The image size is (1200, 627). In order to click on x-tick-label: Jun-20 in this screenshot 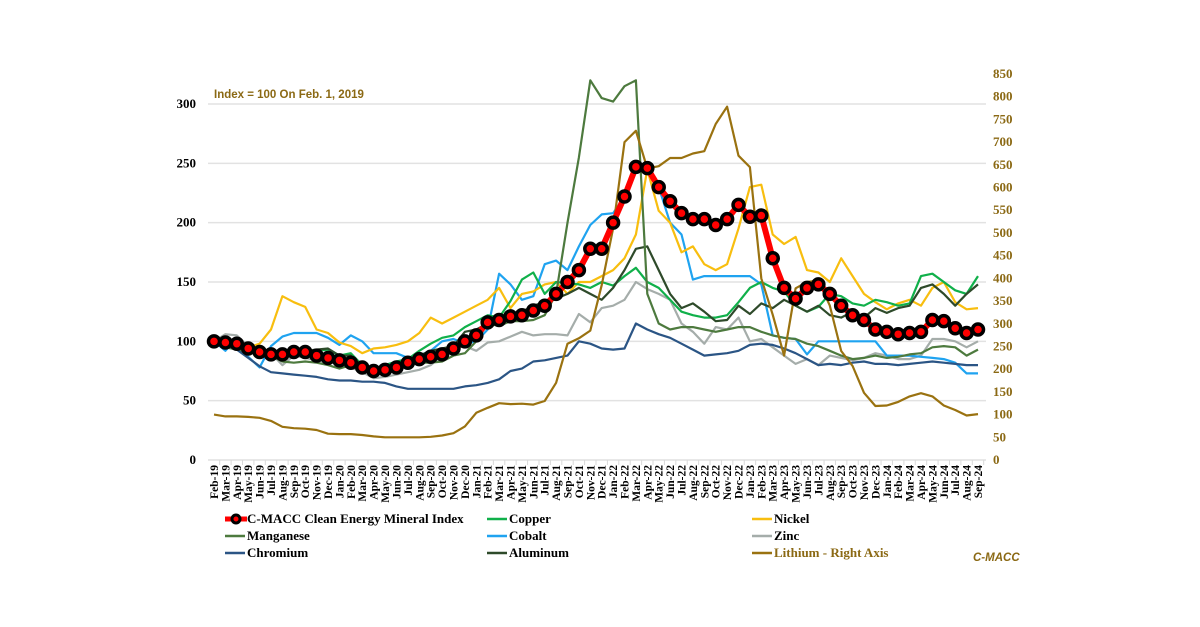, I will do `click(397, 482)`.